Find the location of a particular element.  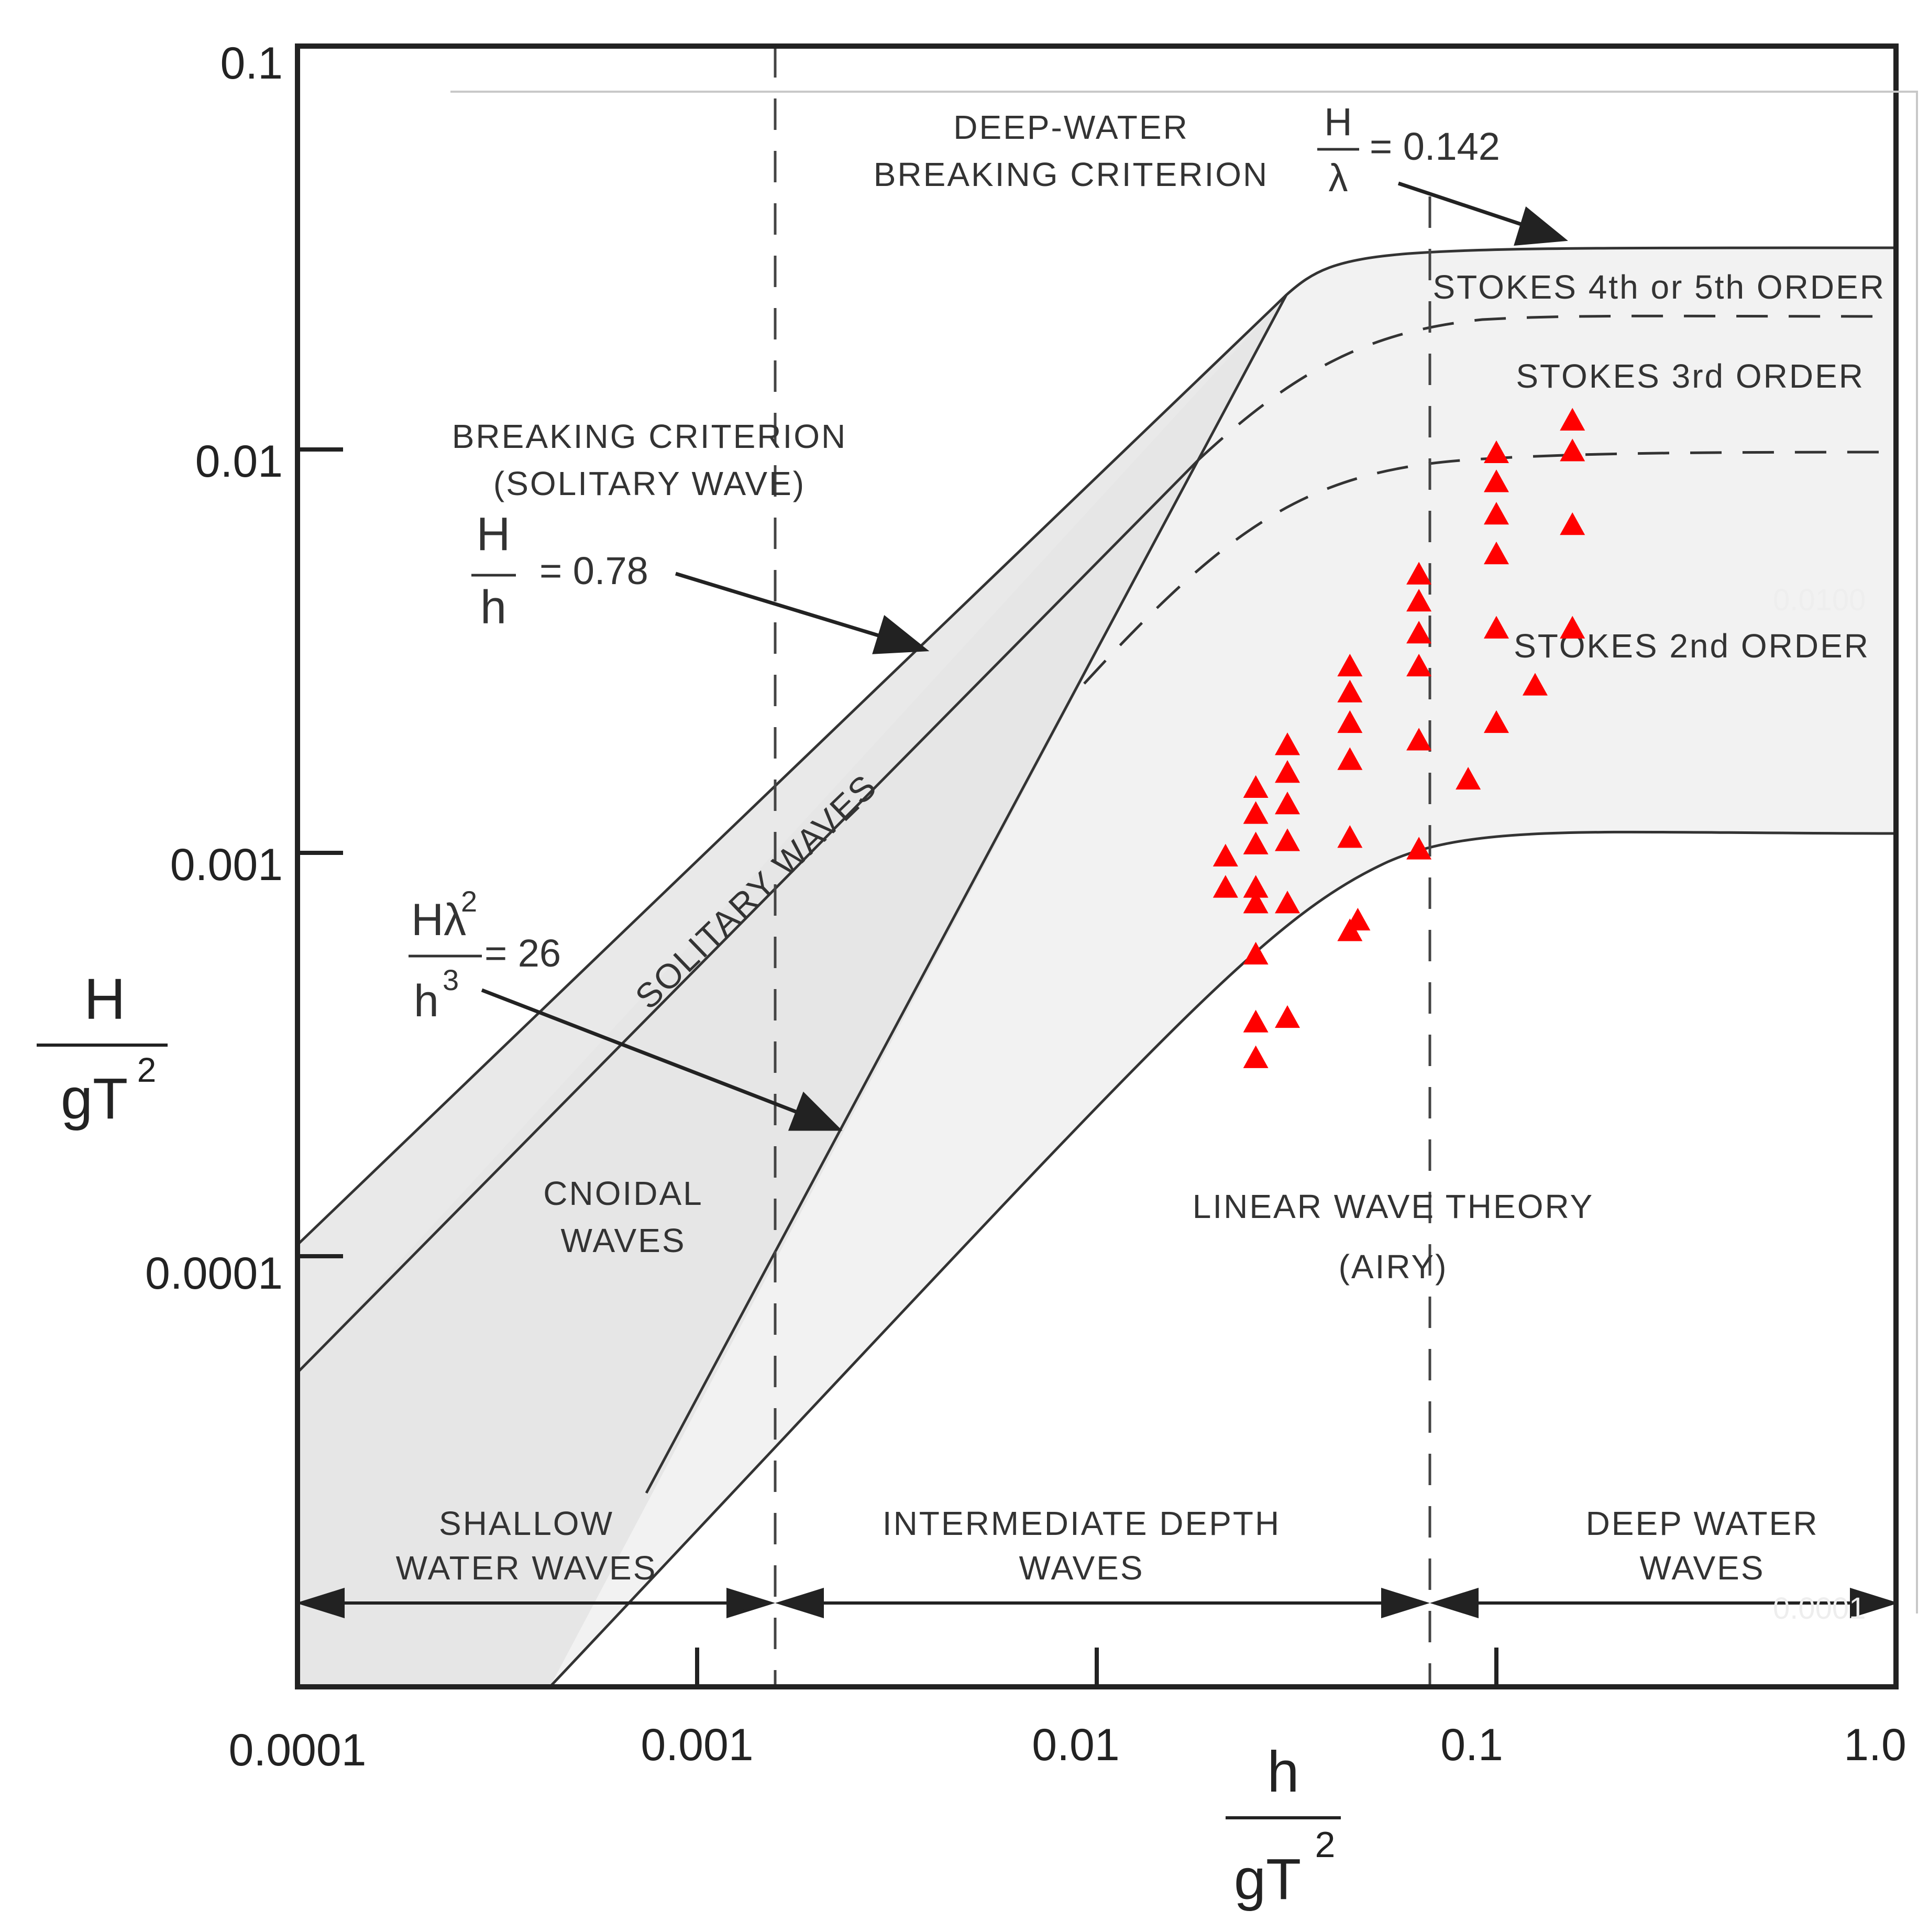

y-tick-label: 0.001 is located at coordinates (226, 865).